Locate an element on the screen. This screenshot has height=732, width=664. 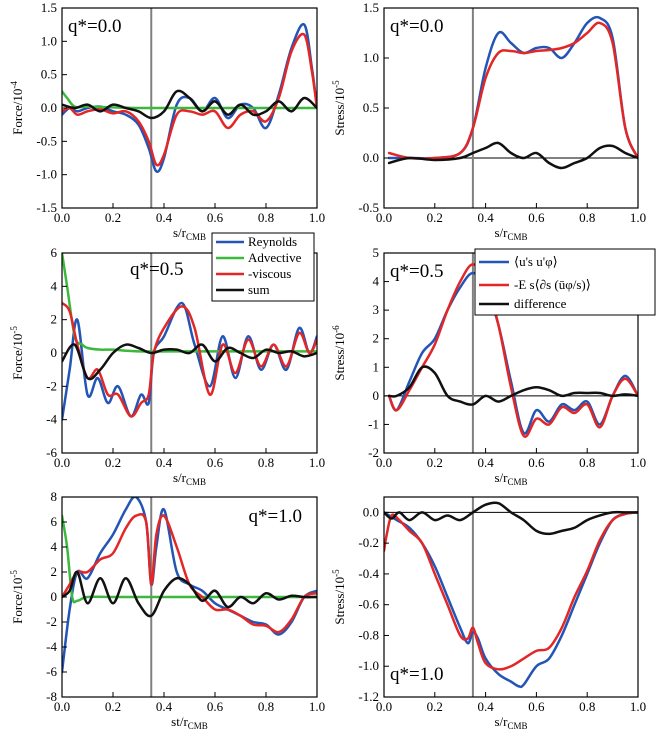
stress-q05-plot-area: 0.0 0.2 0.4 0.6 0.8 1.0 -2 -1 0 1 2 3 4 5 is located at coordinates (507, 357).